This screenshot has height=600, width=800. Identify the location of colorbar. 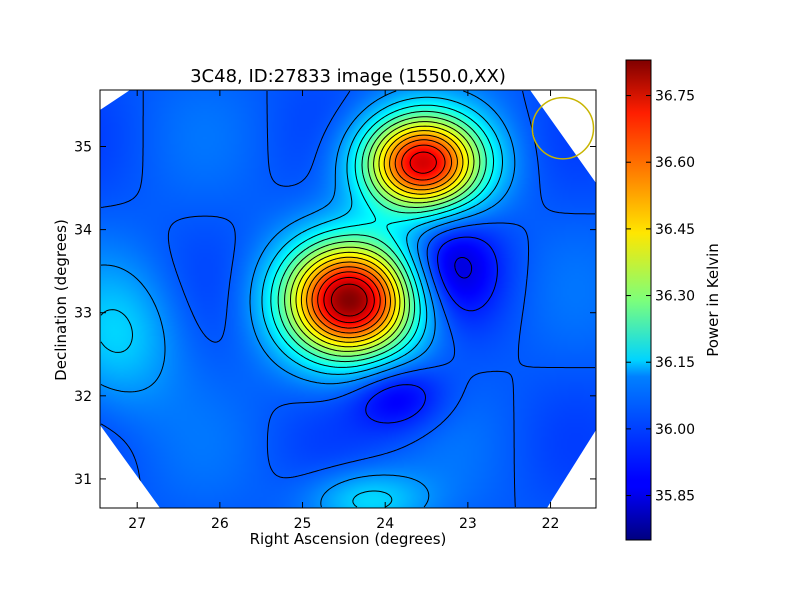
(638, 300).